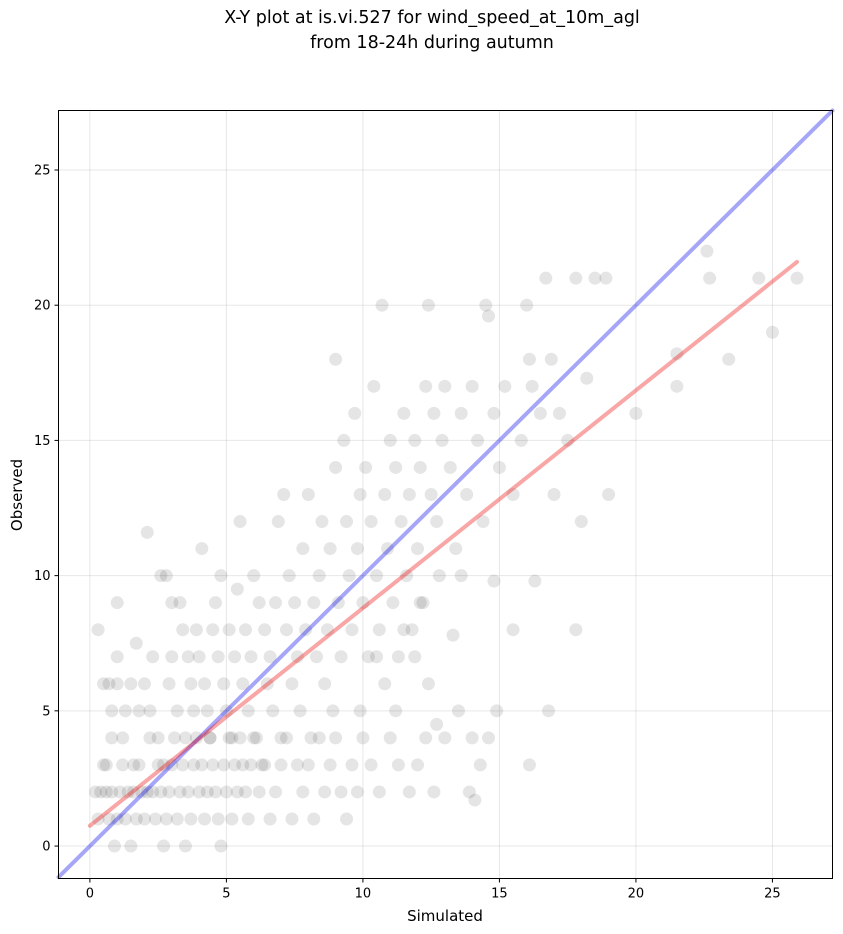  Describe the element at coordinates (226, 894) in the screenshot. I see `x-tick-label: 5` at that location.